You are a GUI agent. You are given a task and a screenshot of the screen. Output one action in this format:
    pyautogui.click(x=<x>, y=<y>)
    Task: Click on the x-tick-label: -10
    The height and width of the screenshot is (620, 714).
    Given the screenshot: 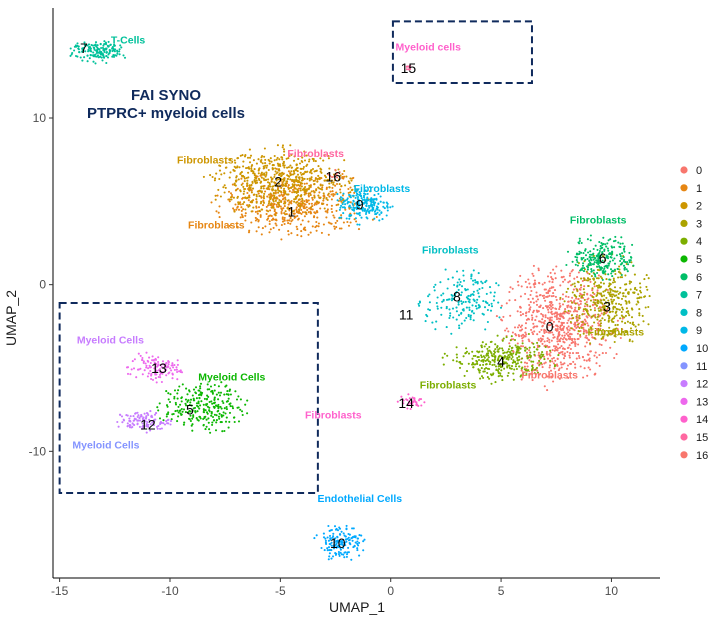 What is the action you would take?
    pyautogui.click(x=170, y=591)
    